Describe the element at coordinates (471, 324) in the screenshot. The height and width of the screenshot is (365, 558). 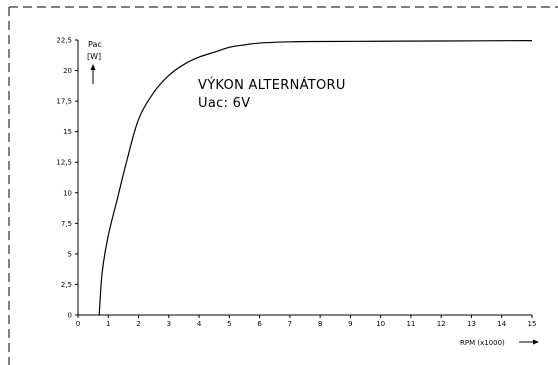
I see `x-tick-label: 13` at that location.